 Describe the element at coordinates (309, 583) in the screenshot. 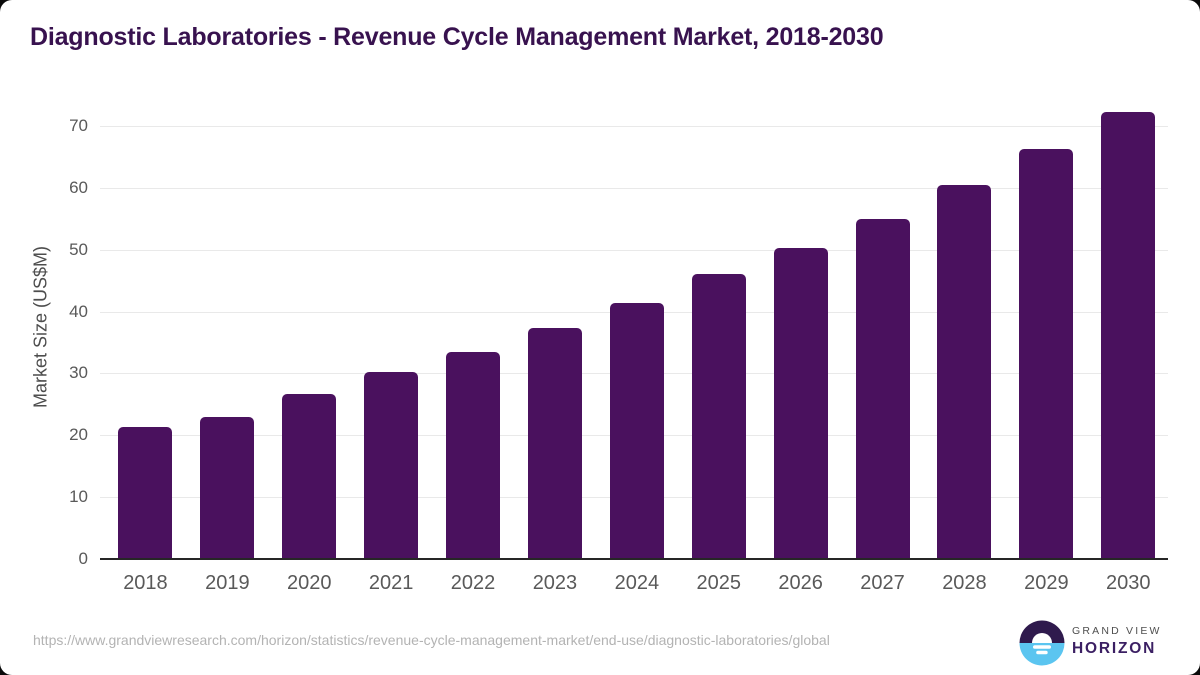

I see `x-tick-label-2020: 2020` at that location.